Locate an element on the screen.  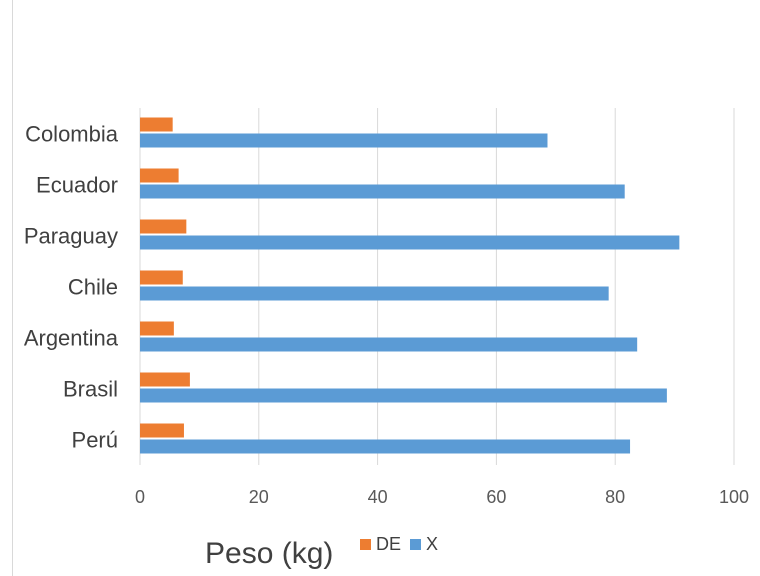
x-tick-label-60: 60 is located at coordinates (496, 497).